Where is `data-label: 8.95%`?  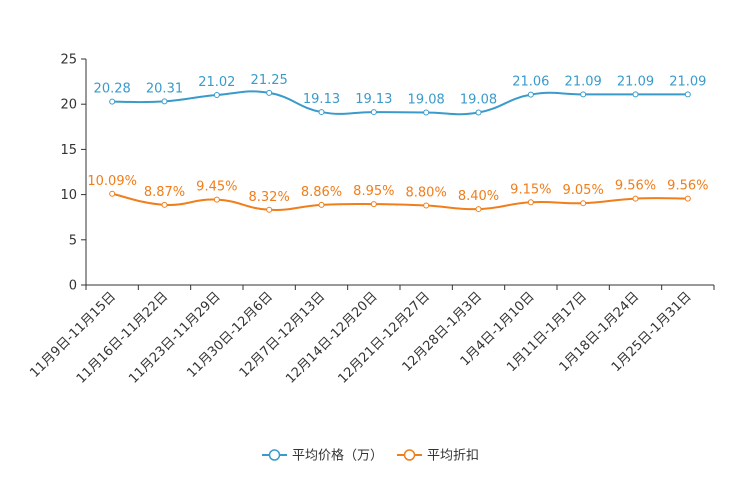 data-label: 8.95% is located at coordinates (373, 191).